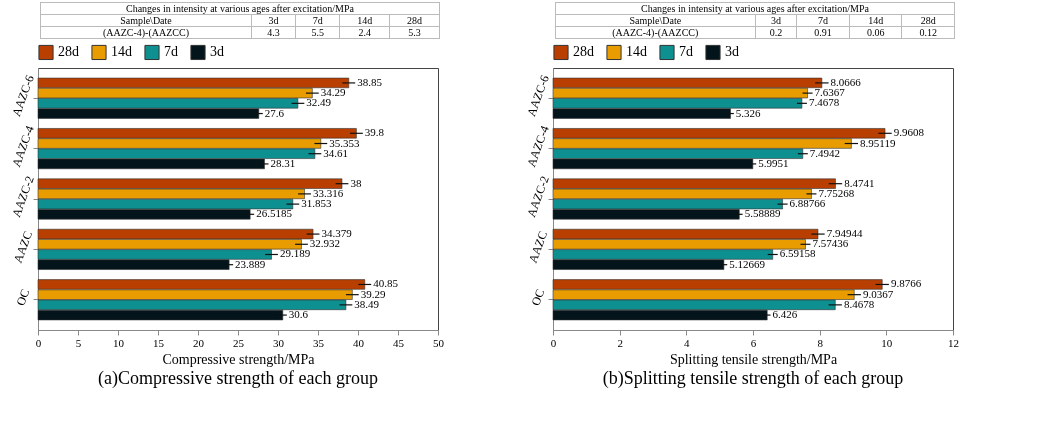  What do you see at coordinates (356, 182) in the screenshot?
I see `data-label: 38` at bounding box center [356, 182].